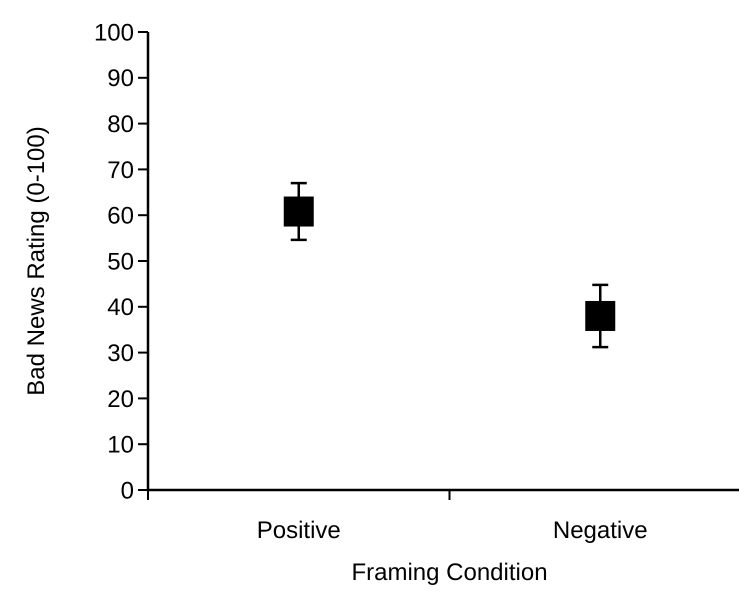 Image resolution: width=739 pixels, height=594 pixels. I want to click on y-tick-label: 90, so click(120, 78).